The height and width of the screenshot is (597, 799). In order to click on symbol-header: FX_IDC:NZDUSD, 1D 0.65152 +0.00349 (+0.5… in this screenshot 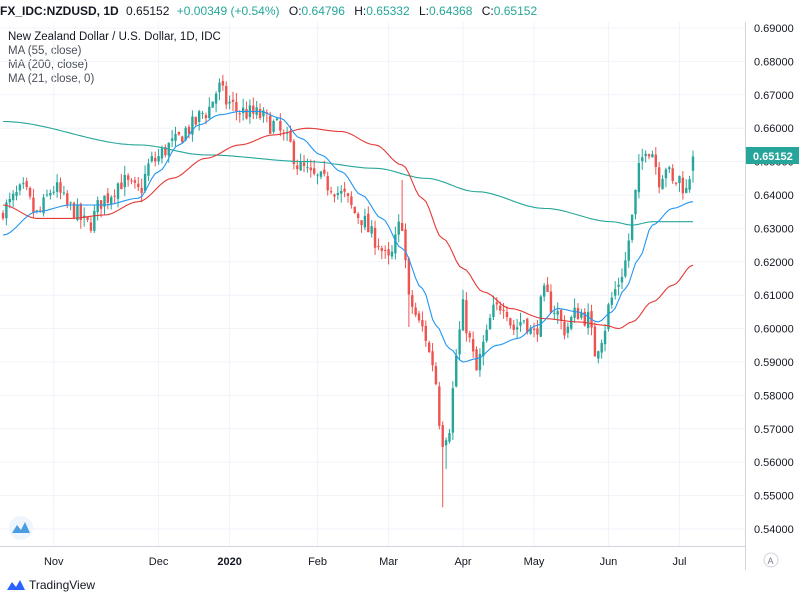, I will do `click(372, 11)`.